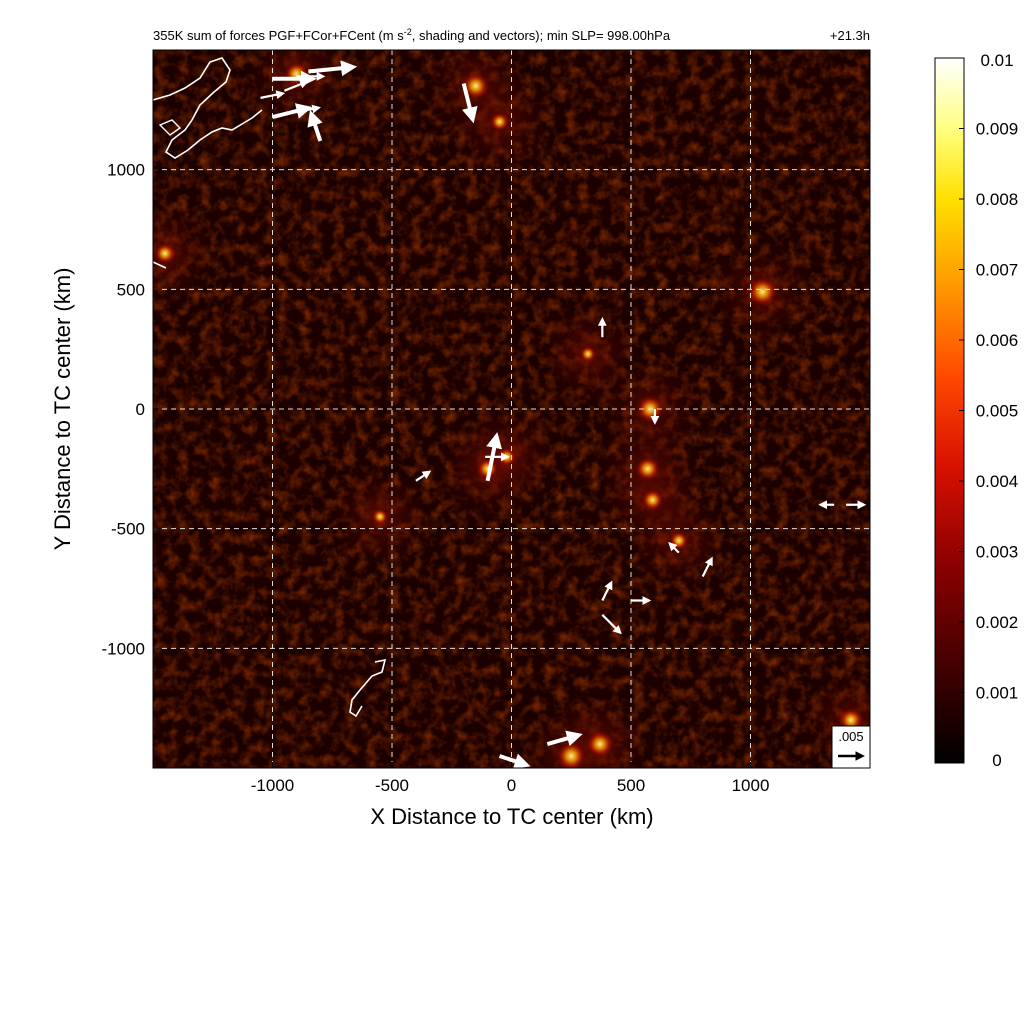 The image size is (1024, 1024). Describe the element at coordinates (997, 340) in the screenshot. I see `colorbar-tick-label: 0.006` at that location.